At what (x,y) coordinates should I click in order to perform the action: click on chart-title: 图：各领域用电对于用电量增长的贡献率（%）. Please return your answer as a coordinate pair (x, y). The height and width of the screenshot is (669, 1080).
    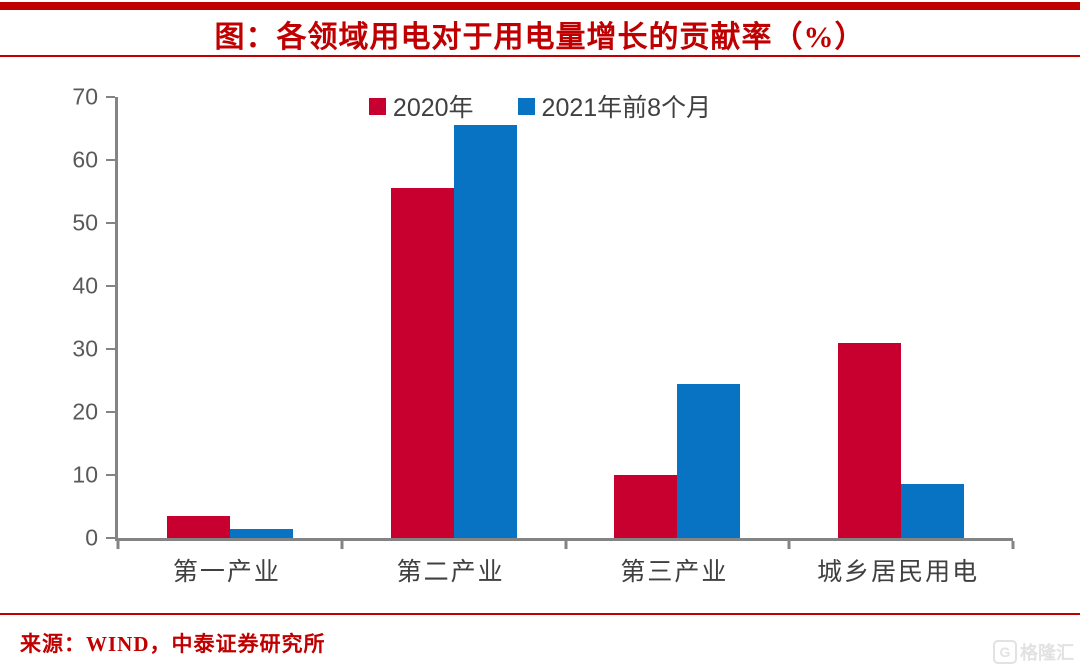
    Looking at the image, I should click on (540, 37).